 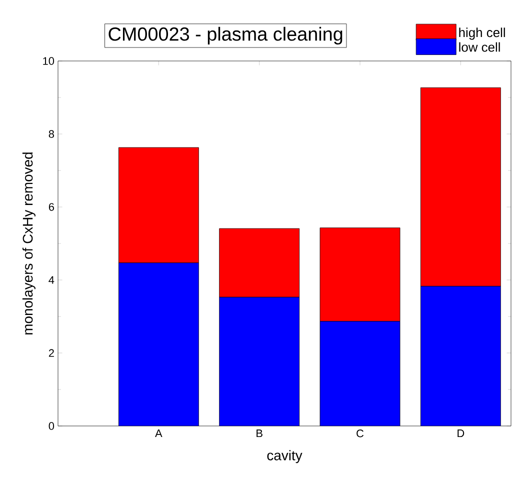 I want to click on x-tick-label: C, so click(x=360, y=434).